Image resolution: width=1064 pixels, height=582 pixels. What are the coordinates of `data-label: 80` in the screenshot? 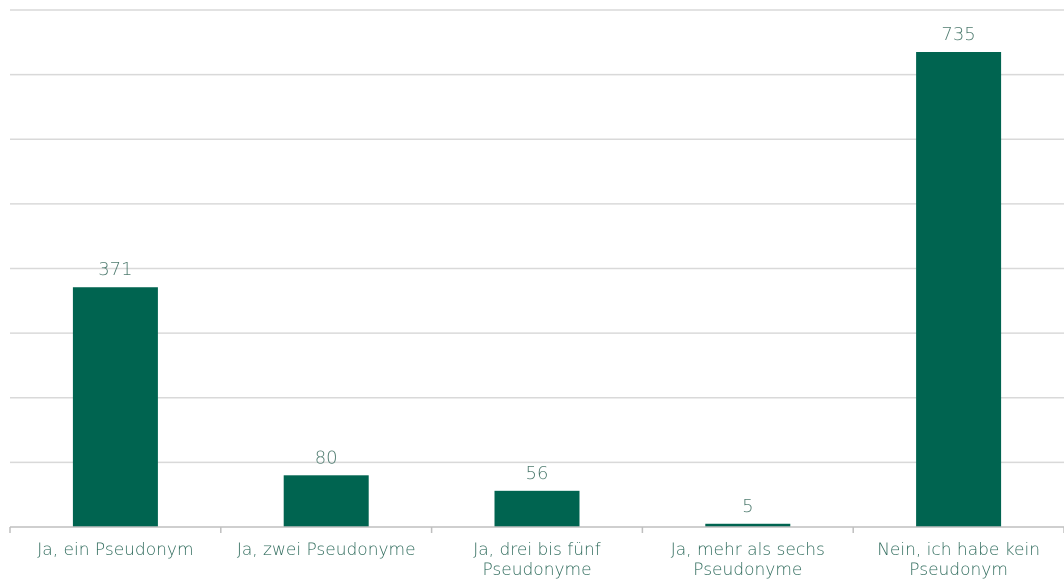 It's located at (326, 457).